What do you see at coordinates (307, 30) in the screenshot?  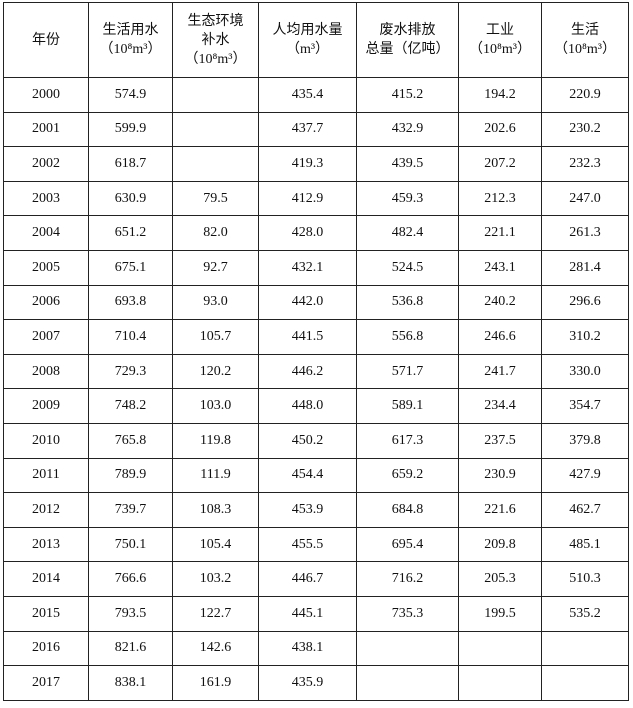 I see `header-line: 人均用水量` at bounding box center [307, 30].